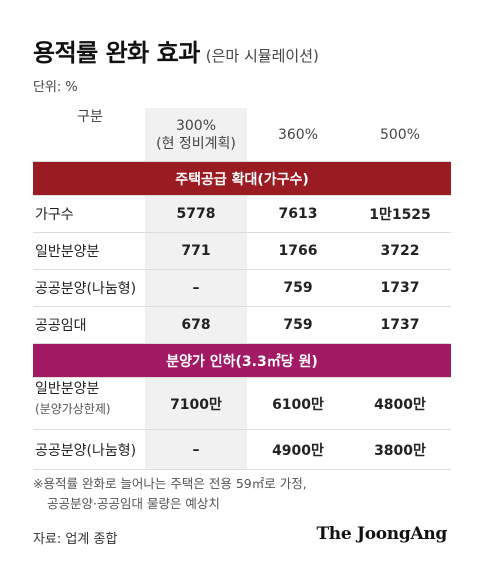  I want to click on cell-value: 1766, so click(298, 251).